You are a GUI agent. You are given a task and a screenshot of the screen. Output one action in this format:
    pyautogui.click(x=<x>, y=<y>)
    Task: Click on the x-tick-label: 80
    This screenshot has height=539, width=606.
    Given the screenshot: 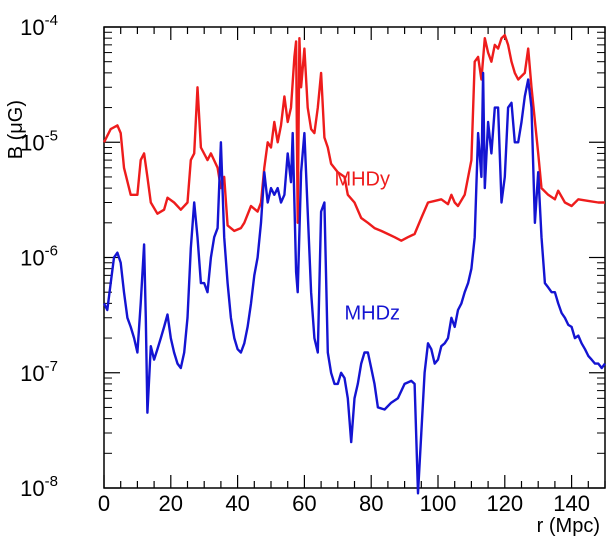 What is the action you would take?
    pyautogui.click(x=371, y=503)
    